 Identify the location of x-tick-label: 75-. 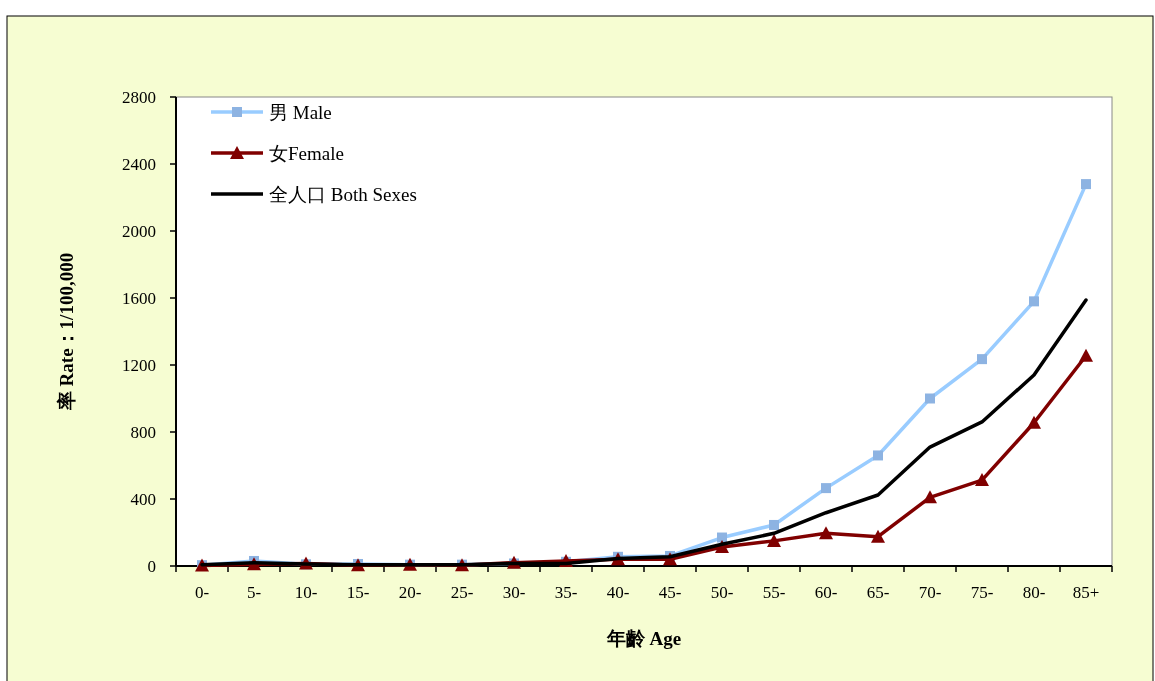
(982, 592).